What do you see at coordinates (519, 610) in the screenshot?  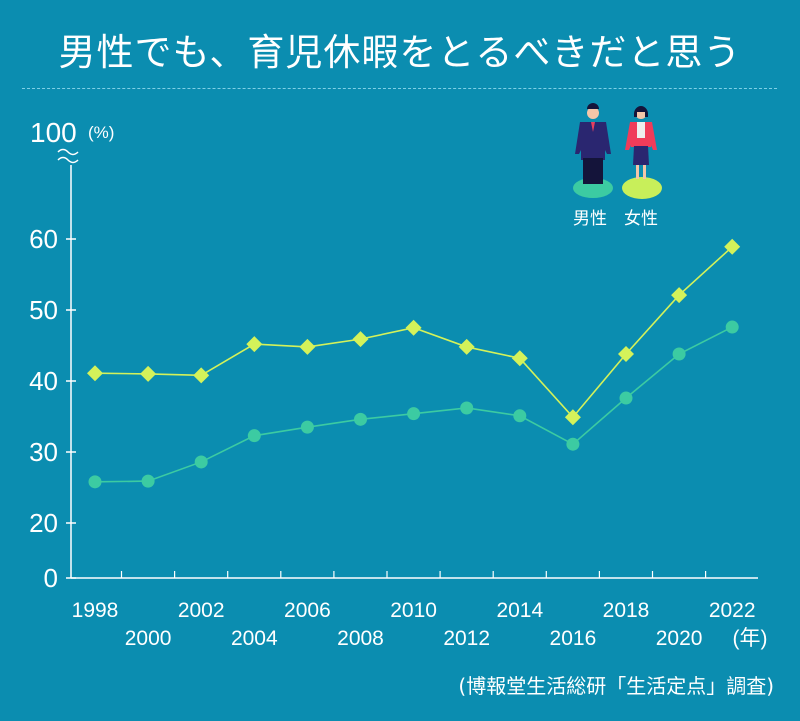 I see `x-tick-label: 2014` at bounding box center [519, 610].